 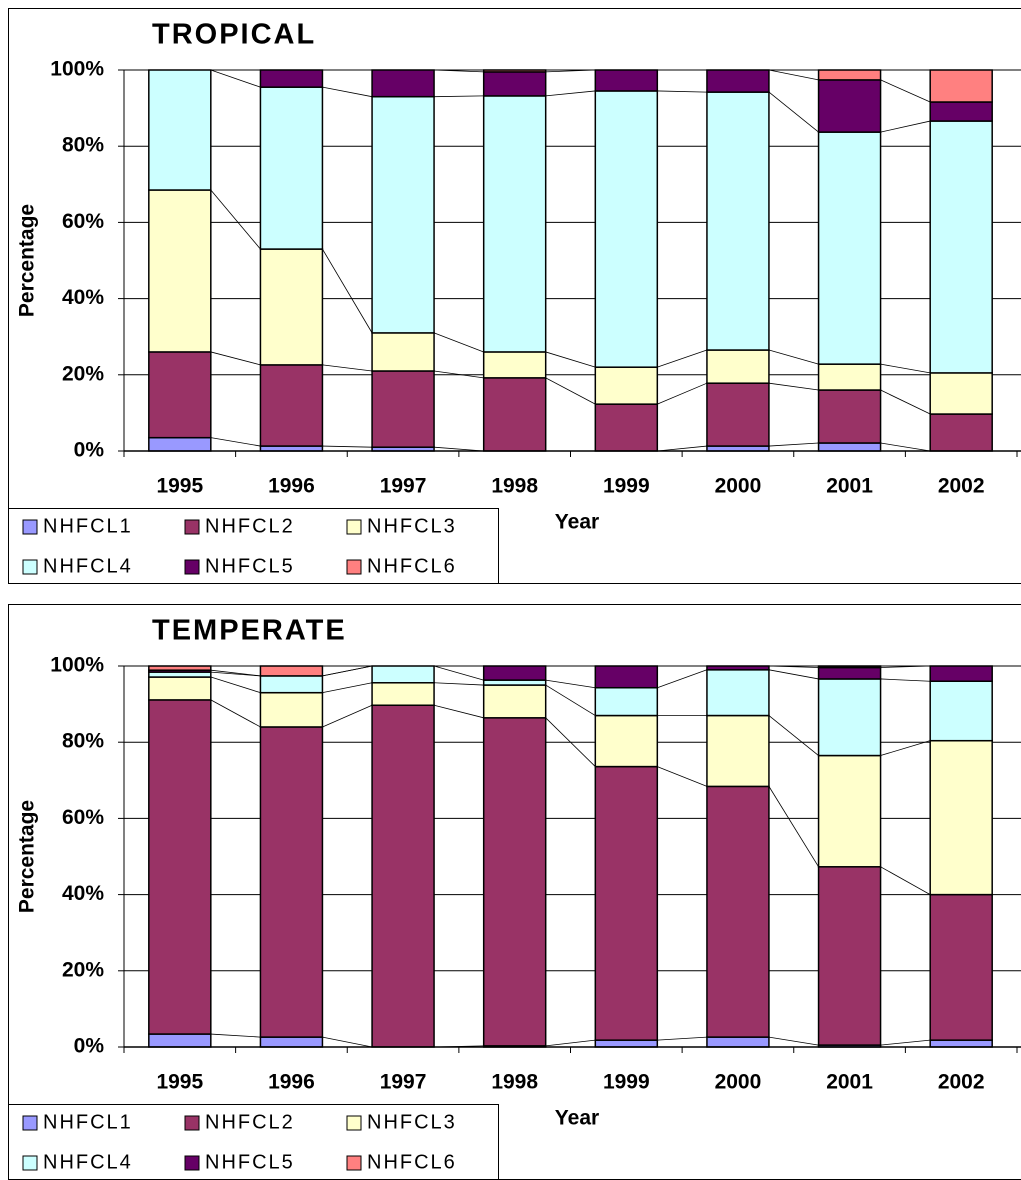 What do you see at coordinates (83, 893) in the screenshot?
I see `y-tick-label: 40%` at bounding box center [83, 893].